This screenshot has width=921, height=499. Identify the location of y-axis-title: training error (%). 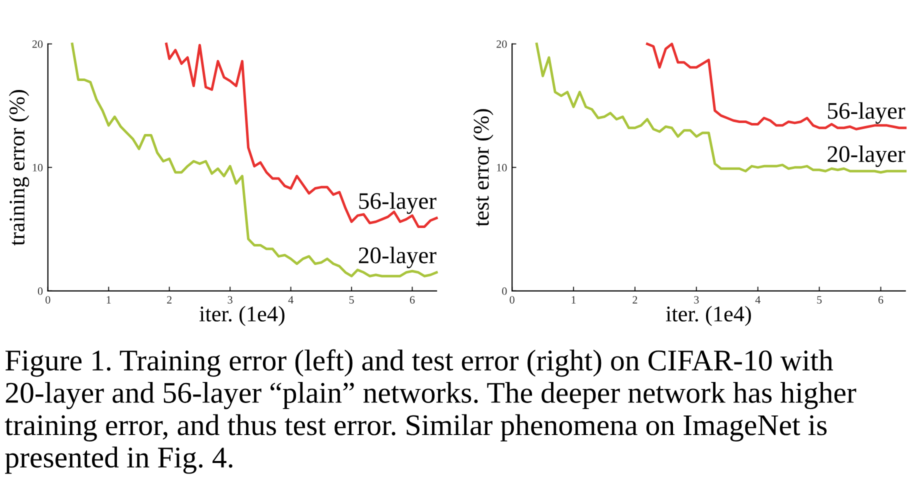
(19, 168).